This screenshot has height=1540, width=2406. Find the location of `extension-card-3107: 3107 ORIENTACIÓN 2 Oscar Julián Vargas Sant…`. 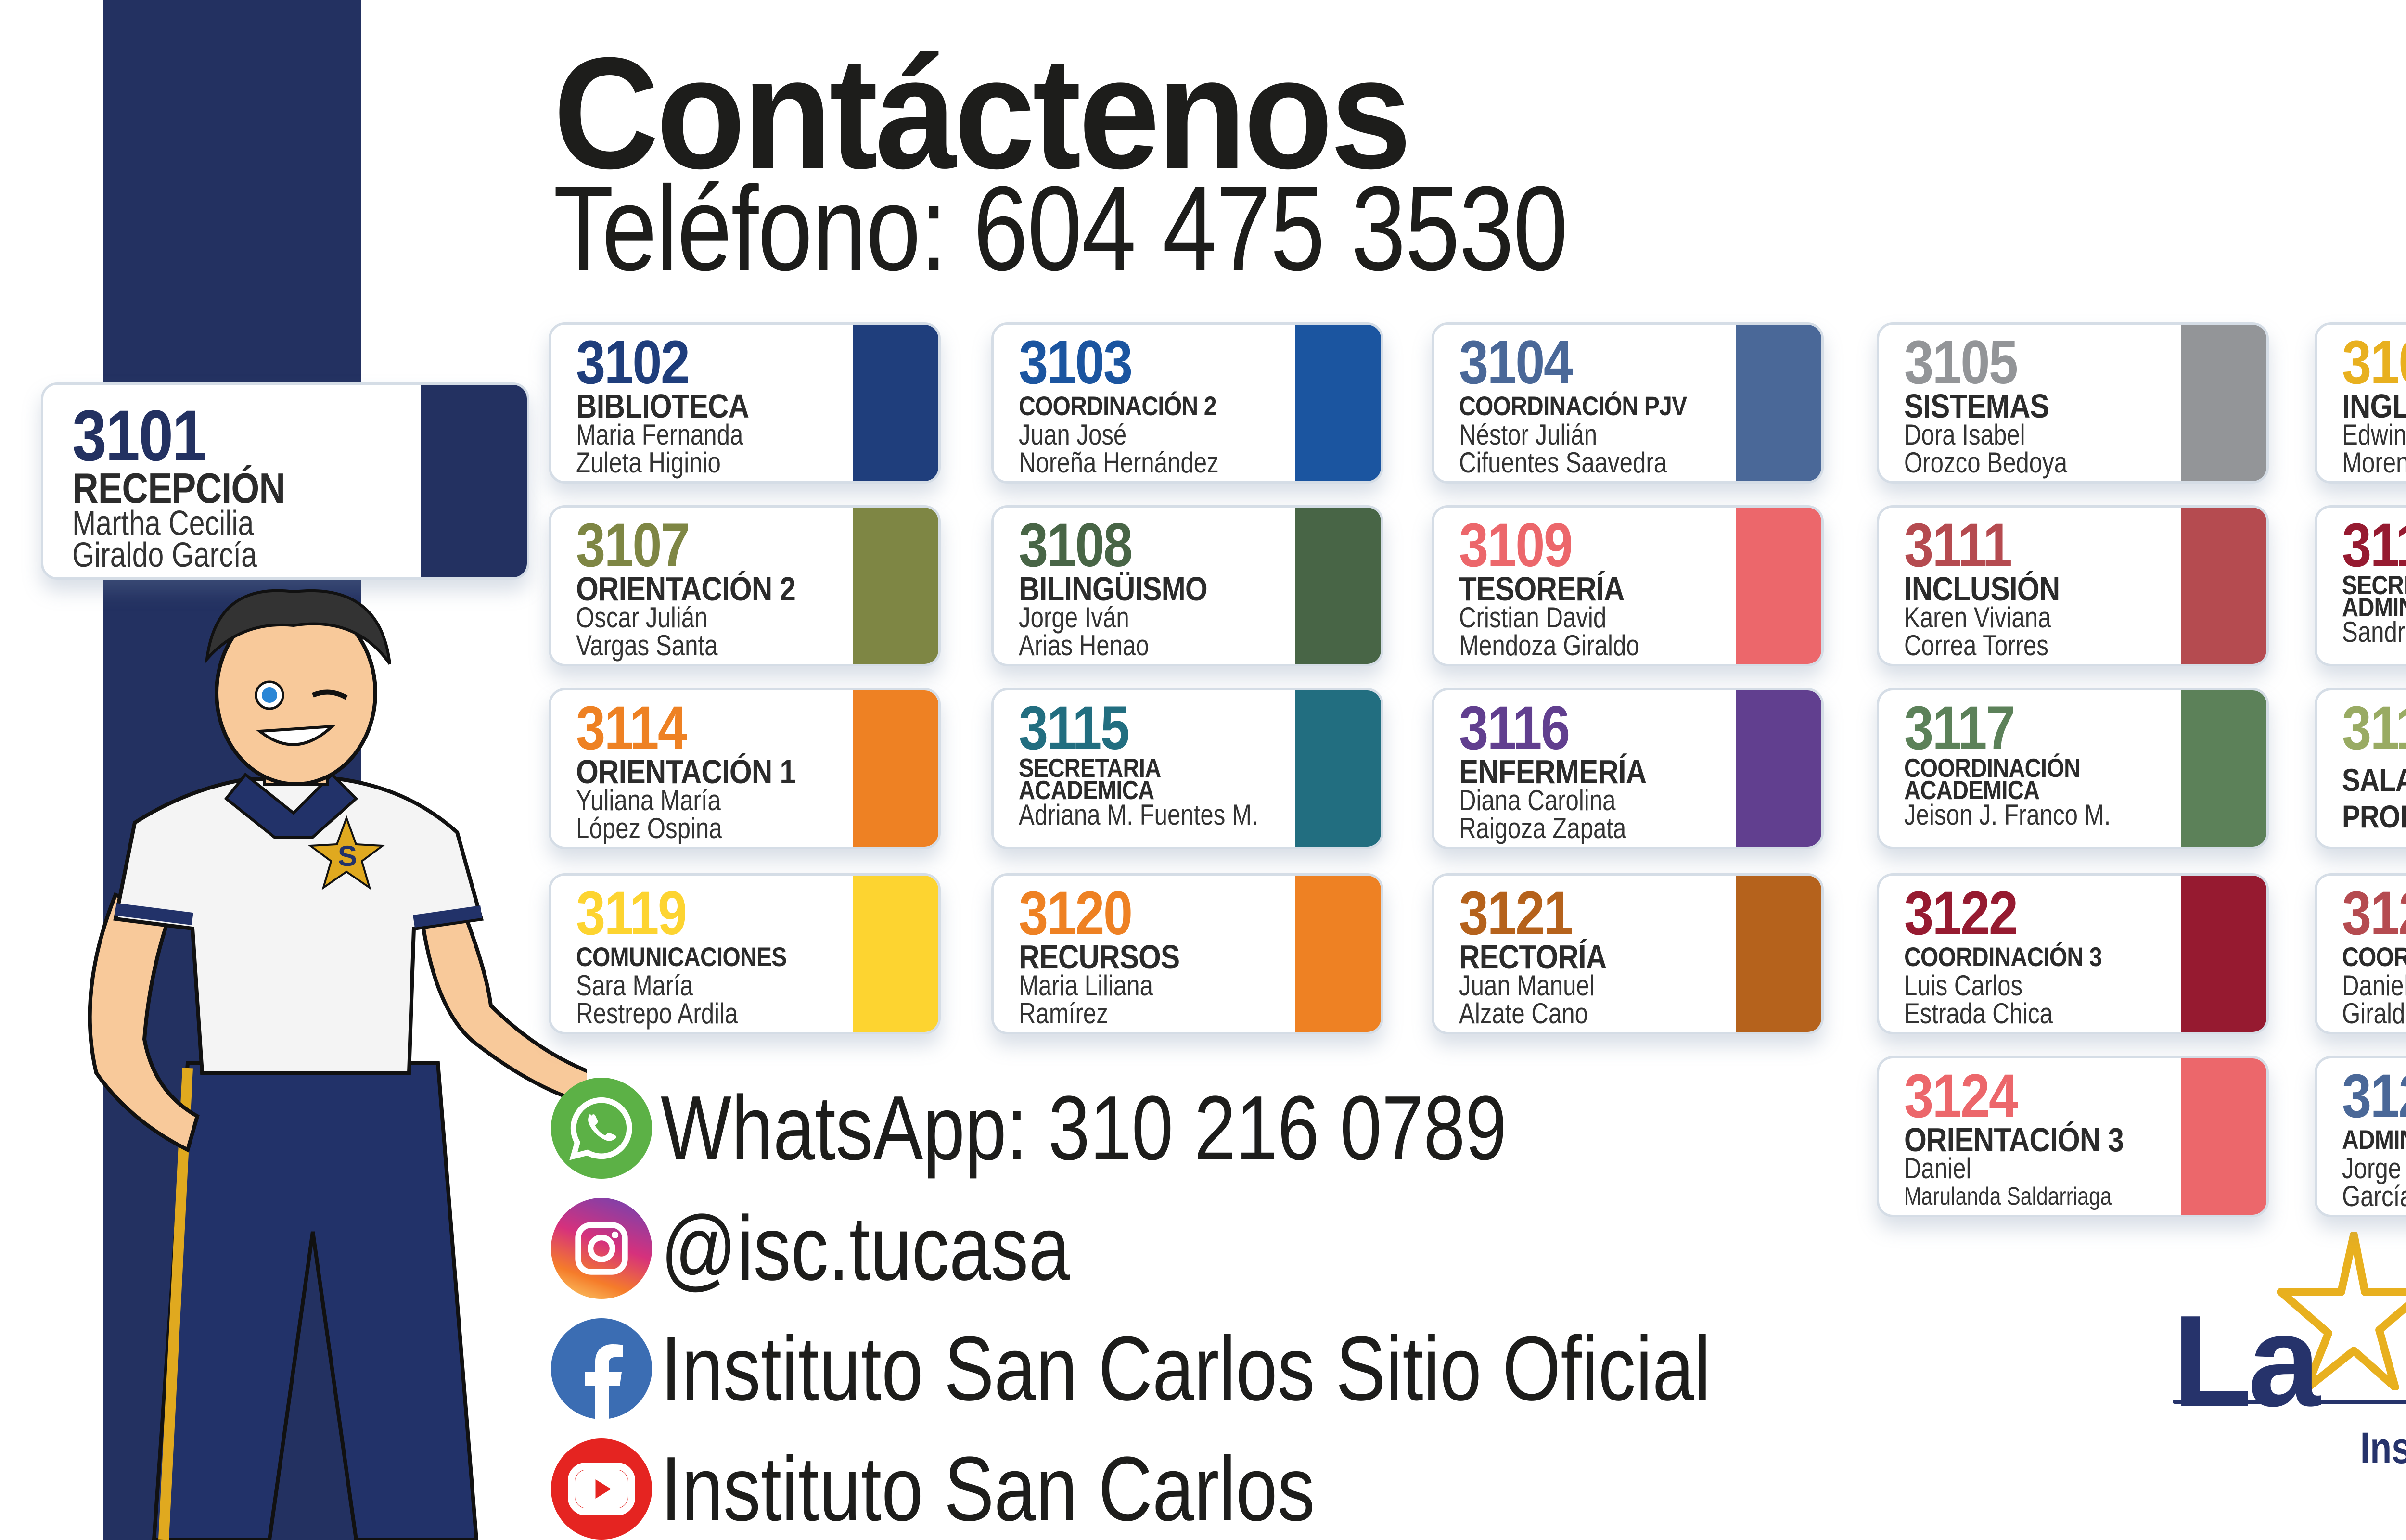

extension-card-3107: 3107 ORIENTACIÓN 2 Oscar Julián Vargas Sant… is located at coordinates (745, 586).